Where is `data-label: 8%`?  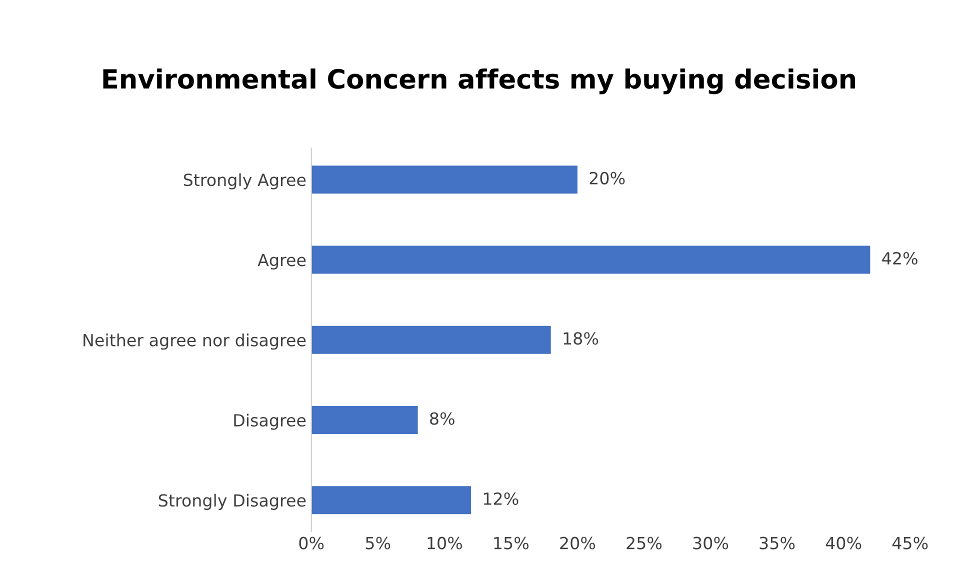 data-label: 8% is located at coordinates (442, 418).